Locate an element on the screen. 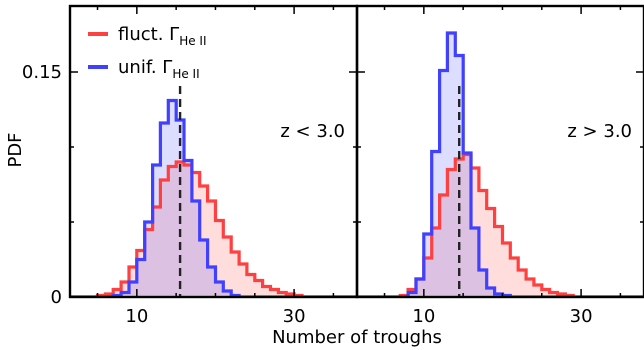  legend-entry-unif: unif. ΓHe II is located at coordinates (159, 69).